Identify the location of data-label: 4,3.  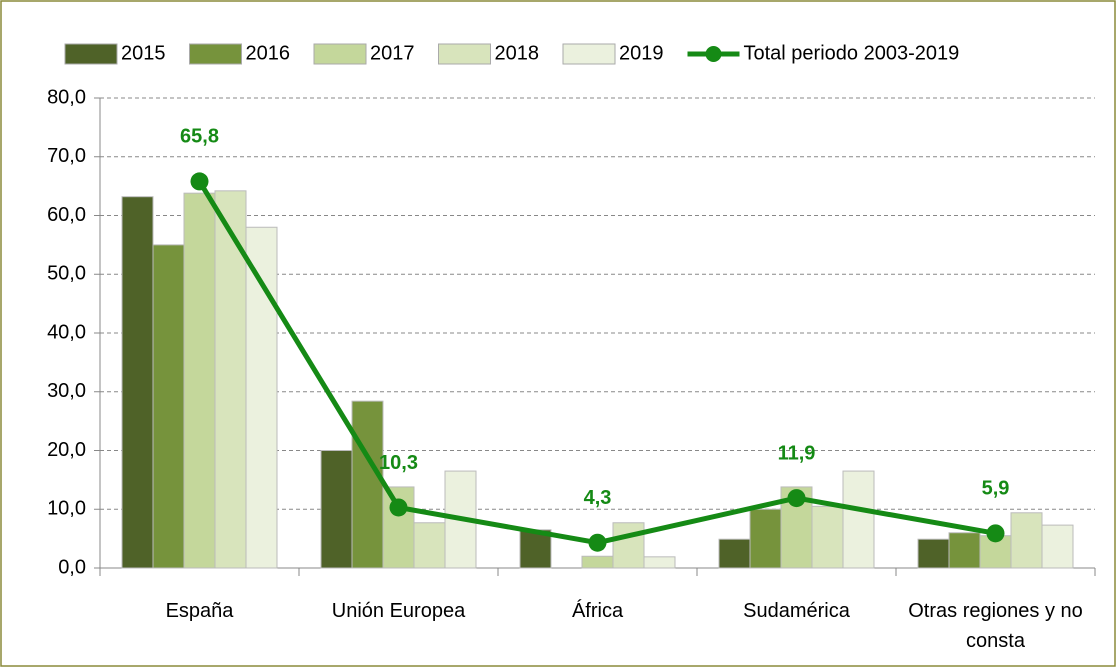
(598, 498).